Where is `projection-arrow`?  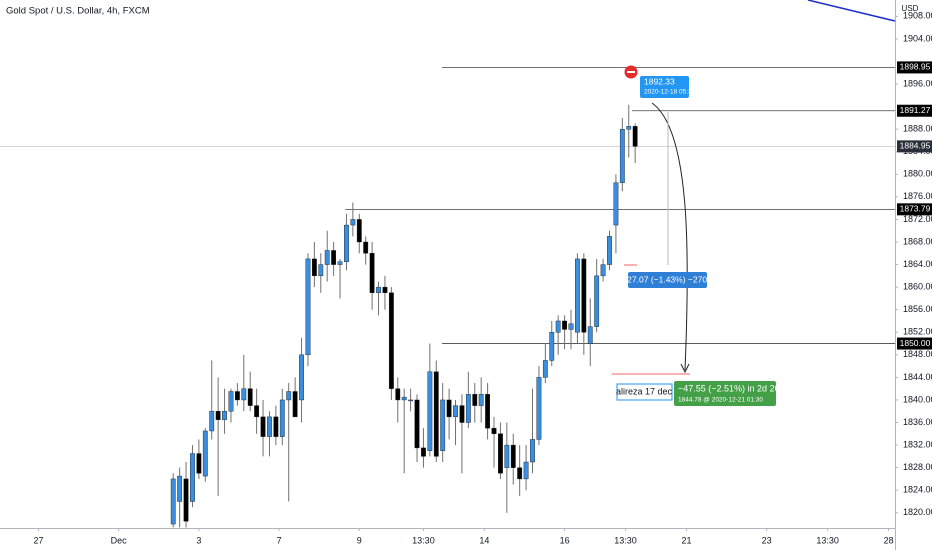 projection-arrow is located at coordinates (669, 236).